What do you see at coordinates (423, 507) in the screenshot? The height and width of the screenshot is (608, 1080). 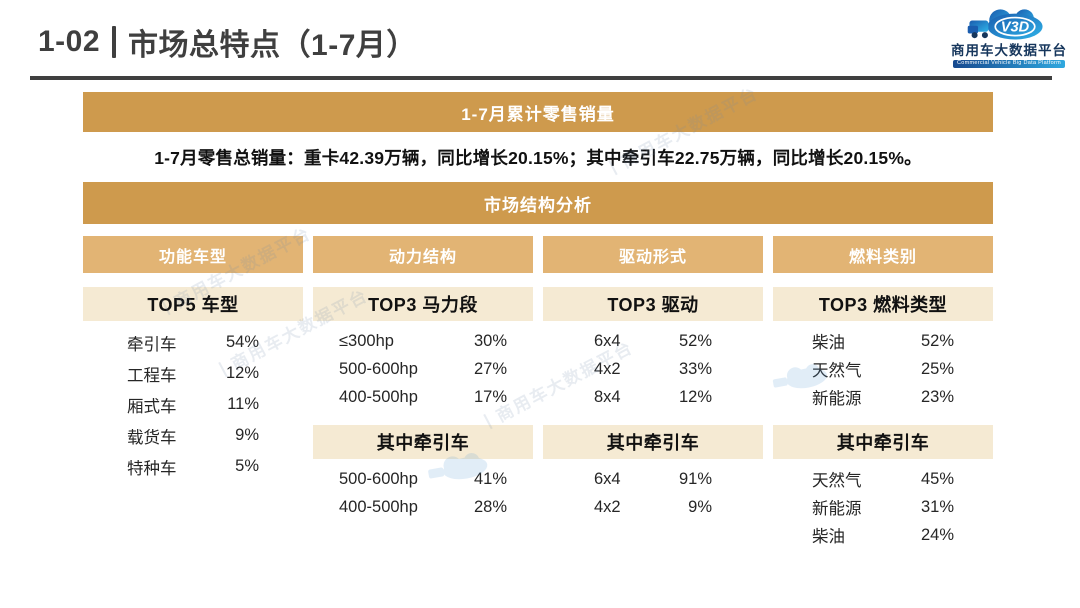 I see `stat-row: 400-500hp 28%` at bounding box center [423, 507].